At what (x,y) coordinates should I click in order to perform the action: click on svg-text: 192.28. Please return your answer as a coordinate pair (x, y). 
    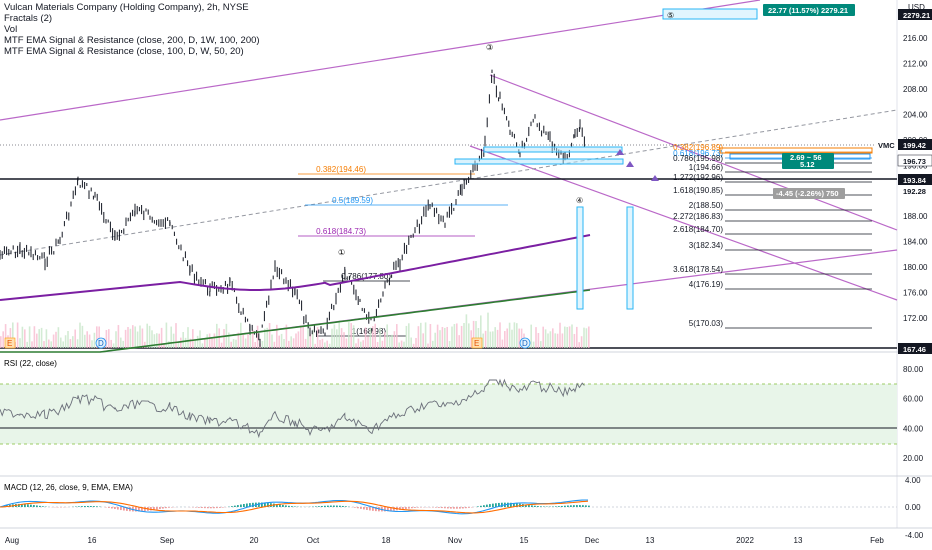
    Looking at the image, I should click on (914, 191).